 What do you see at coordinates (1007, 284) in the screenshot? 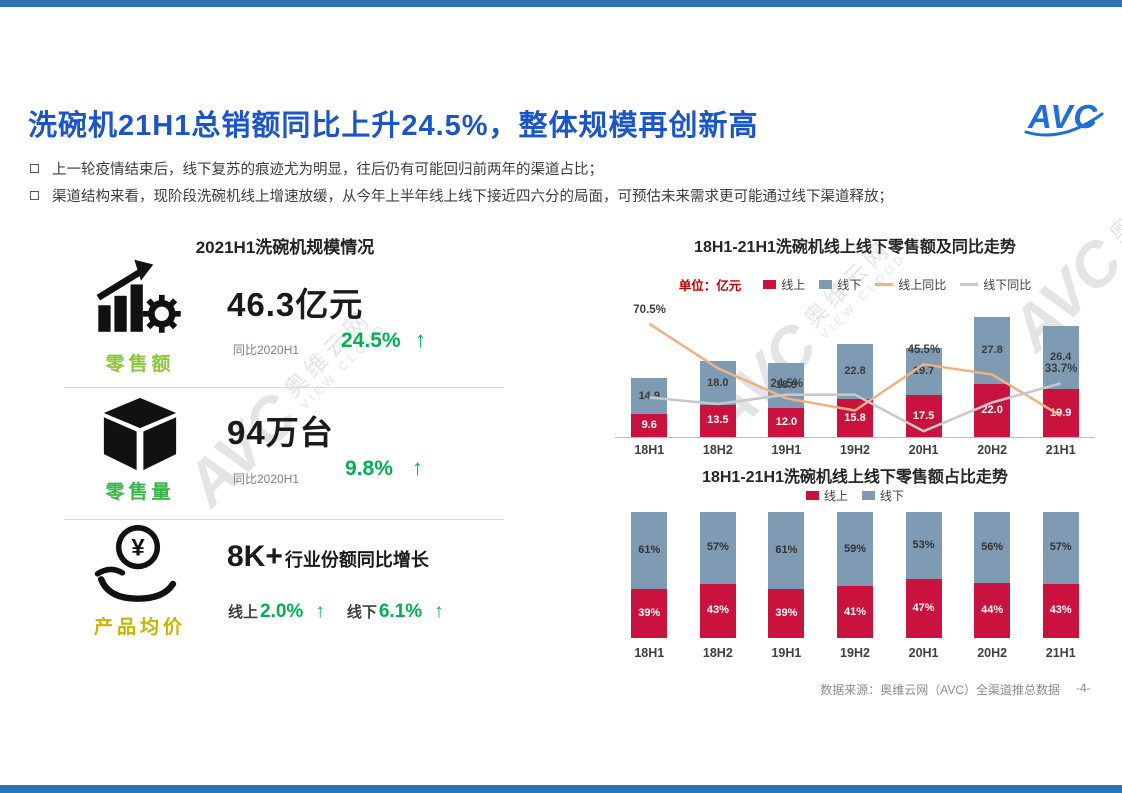
I see `legend-label: 线下同比` at bounding box center [1007, 284].